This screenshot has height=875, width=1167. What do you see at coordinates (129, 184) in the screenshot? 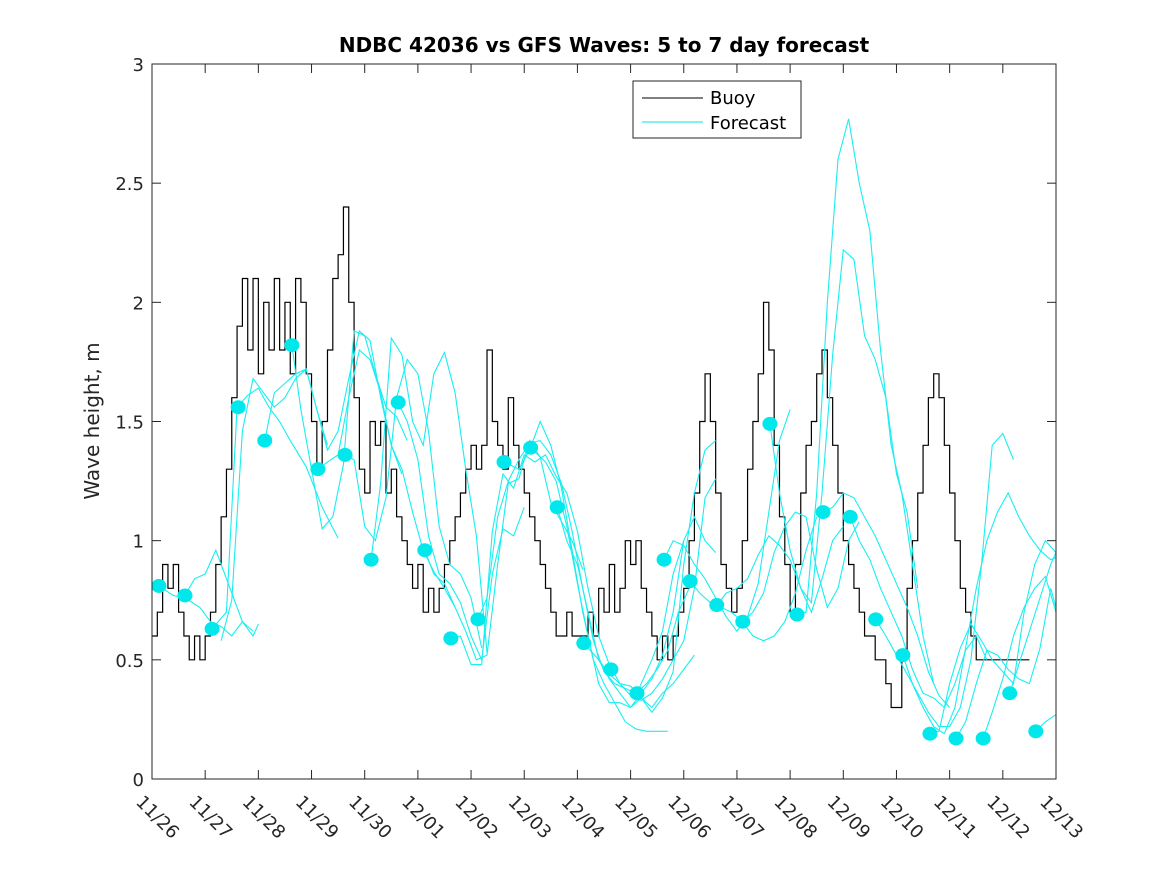
I see `y-tick-label: 2.5` at bounding box center [129, 184].